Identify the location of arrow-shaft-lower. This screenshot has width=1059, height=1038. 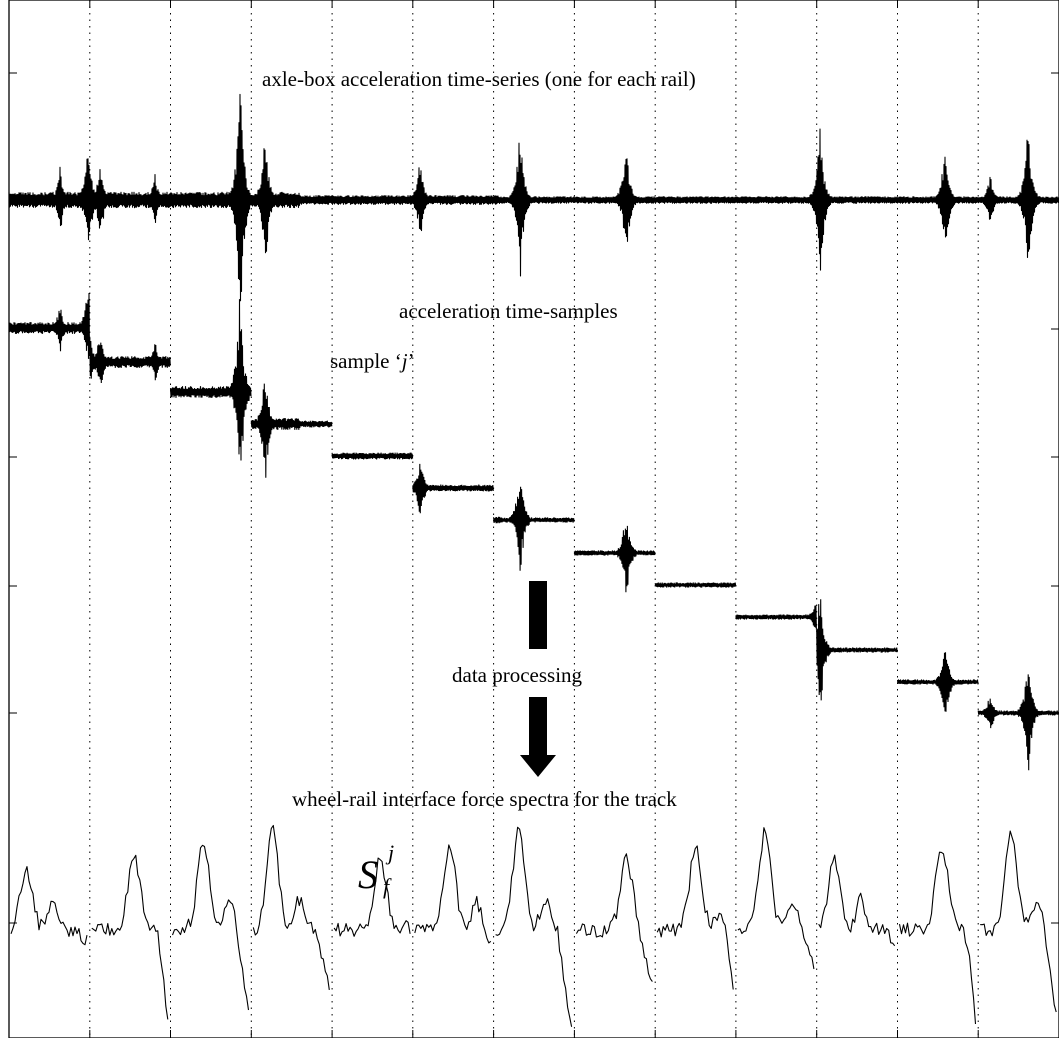
(538, 726).